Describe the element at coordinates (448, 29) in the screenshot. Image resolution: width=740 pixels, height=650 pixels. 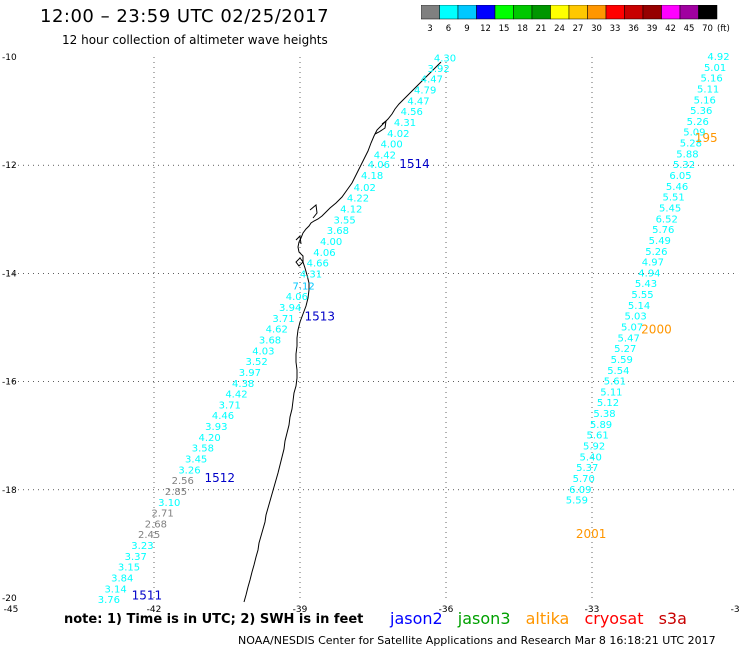
I see `scale-label: 6` at that location.